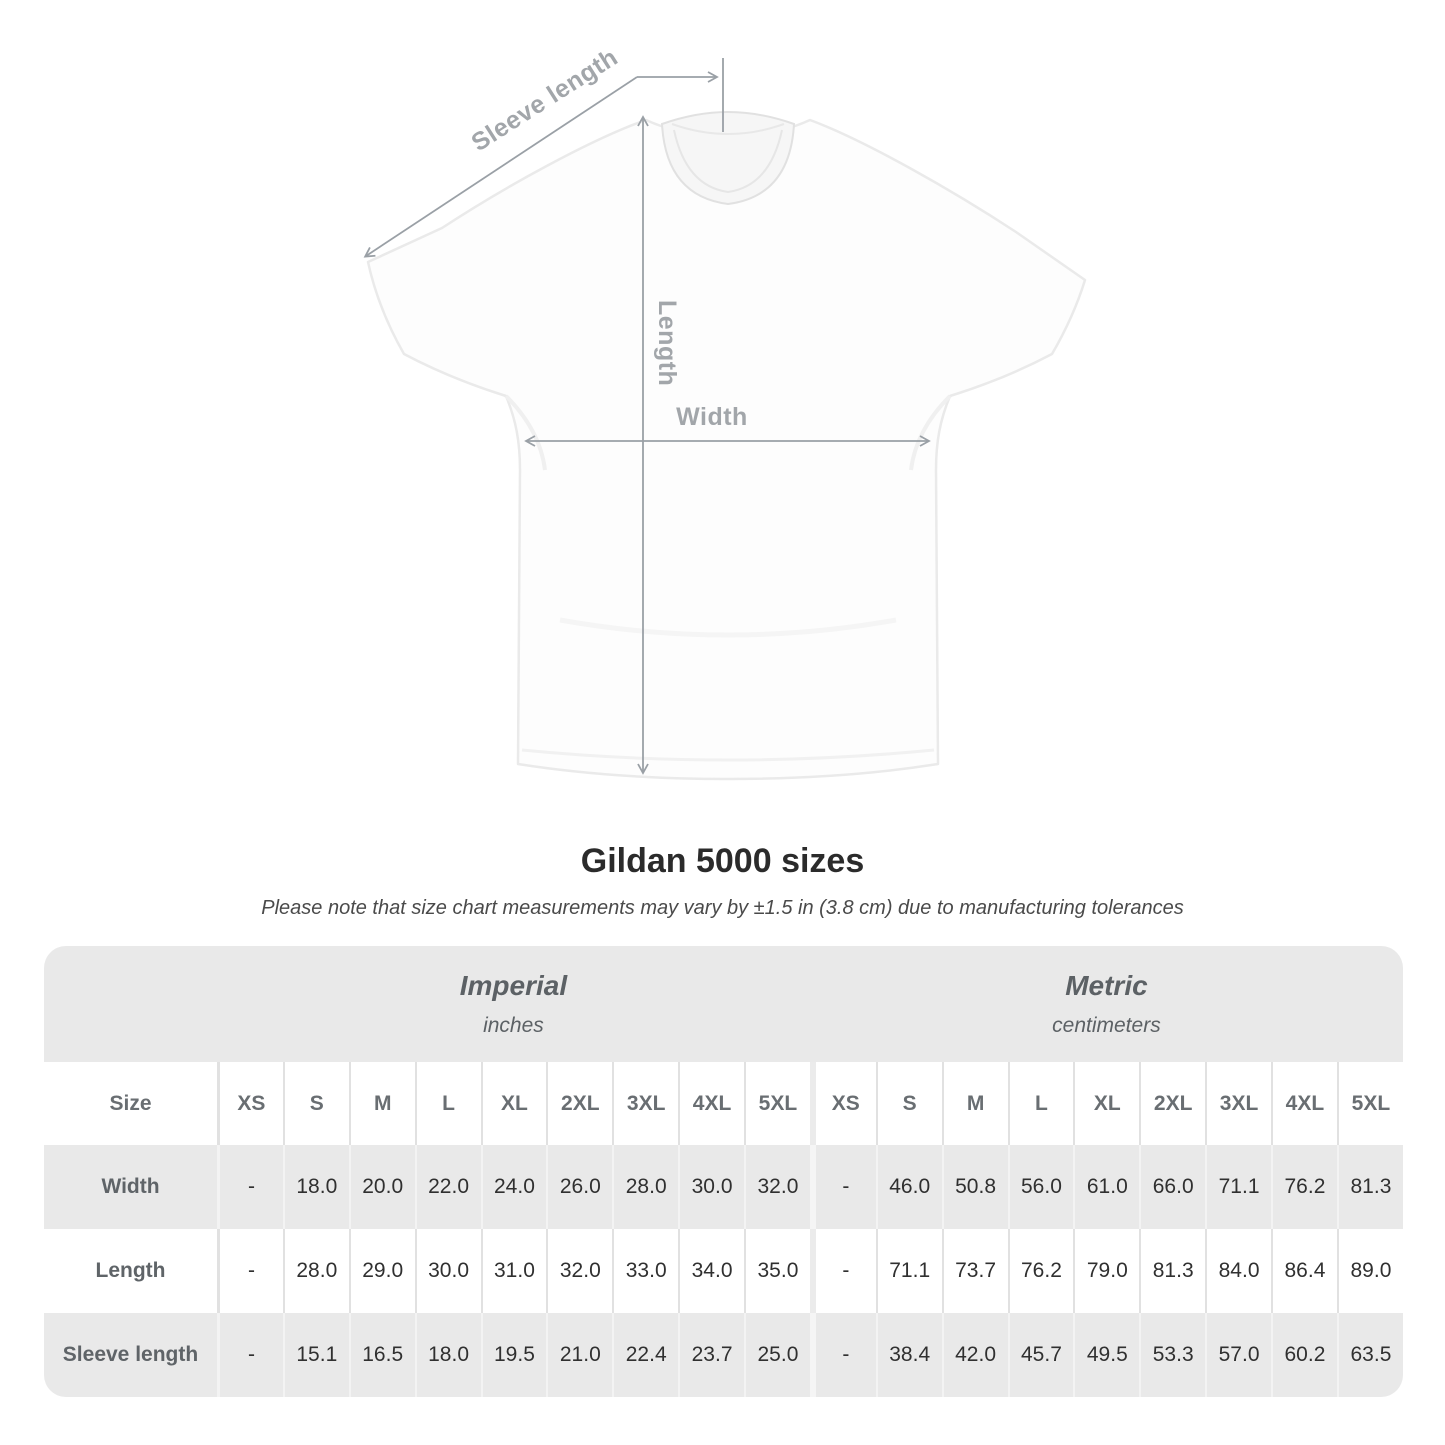 This screenshot has height=1445, width=1445. I want to click on value-cell: 61.0, so click(1106, 1187).